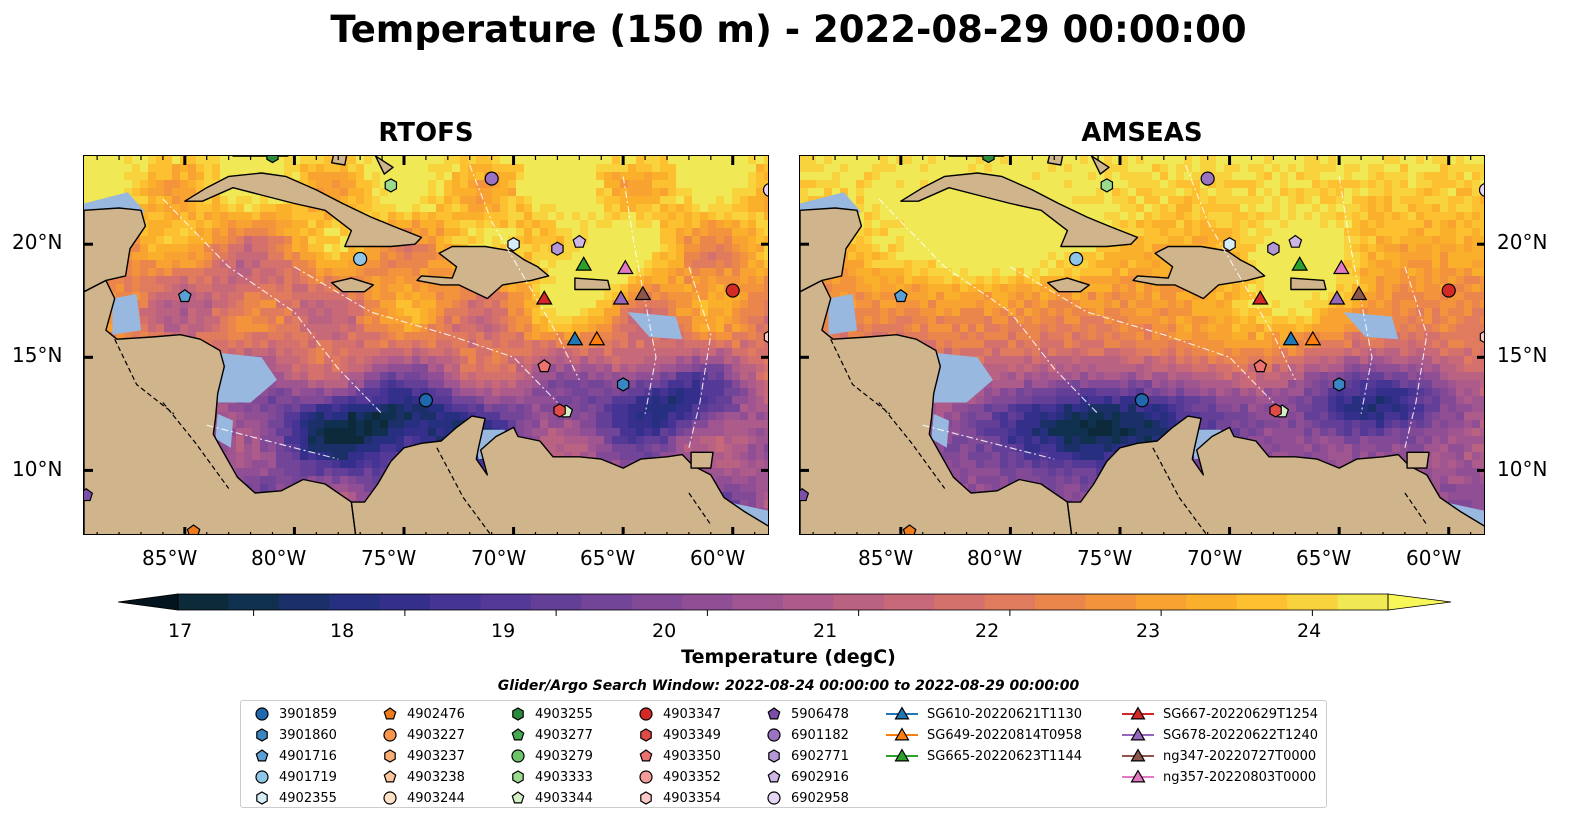  What do you see at coordinates (1005, 735) in the screenshot?
I see `legend-label: SG649-20220814T0958` at bounding box center [1005, 735].